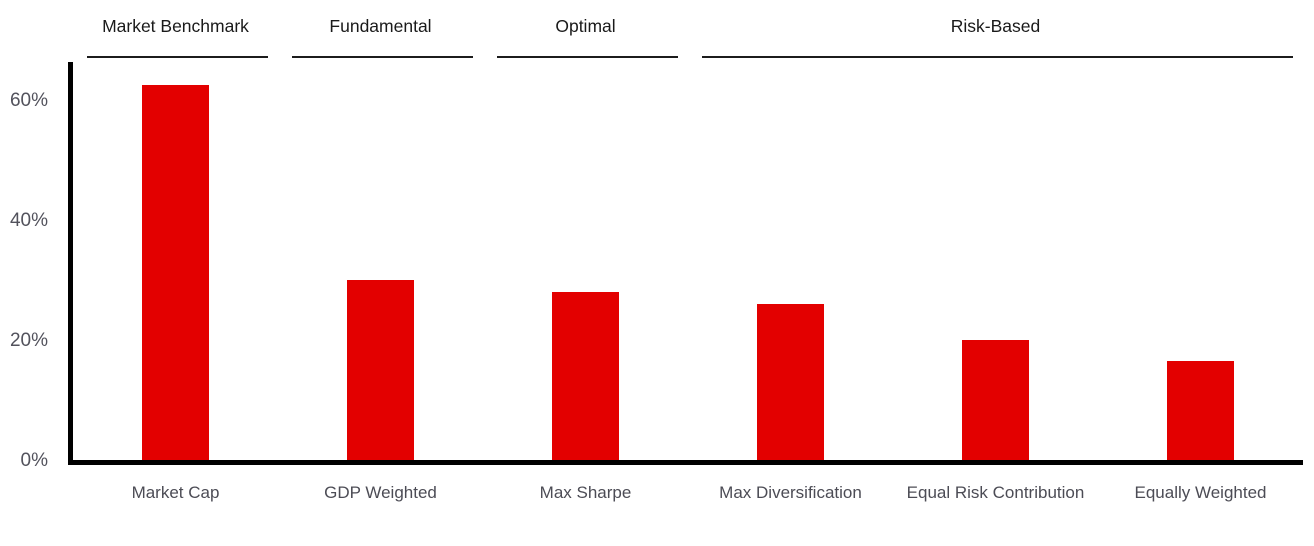  Describe the element at coordinates (1200, 410) in the screenshot. I see `bar-equally-weighted` at that location.